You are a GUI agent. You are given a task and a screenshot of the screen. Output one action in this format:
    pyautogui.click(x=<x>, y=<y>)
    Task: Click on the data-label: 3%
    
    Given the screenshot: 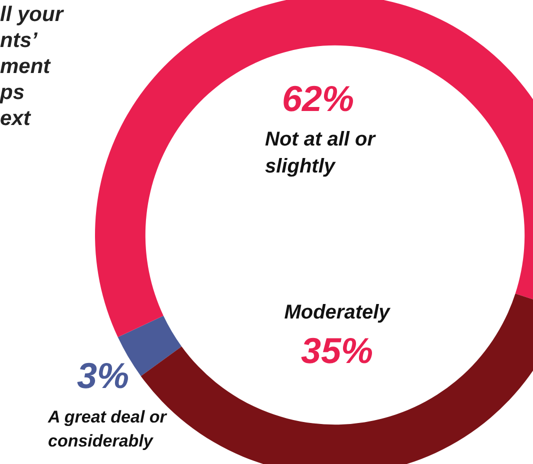 What is the action you would take?
    pyautogui.click(x=103, y=375)
    